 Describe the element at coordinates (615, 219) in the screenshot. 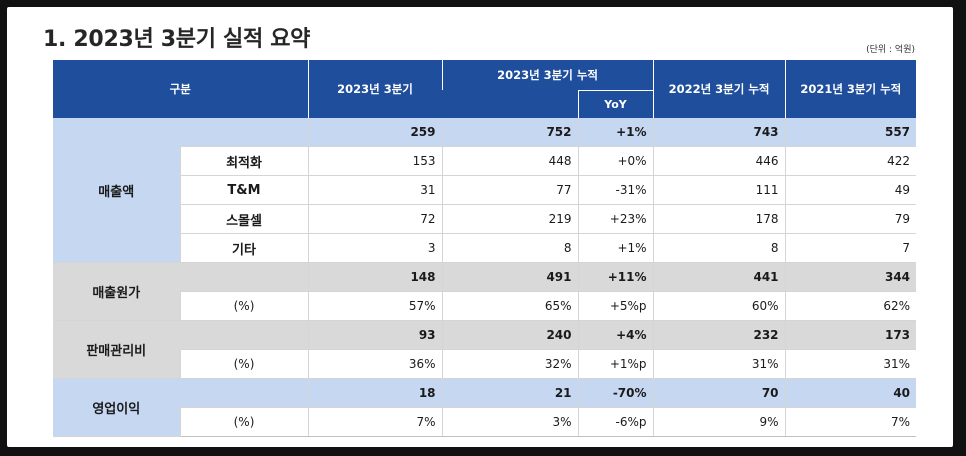

I see `cell: +23%` at that location.